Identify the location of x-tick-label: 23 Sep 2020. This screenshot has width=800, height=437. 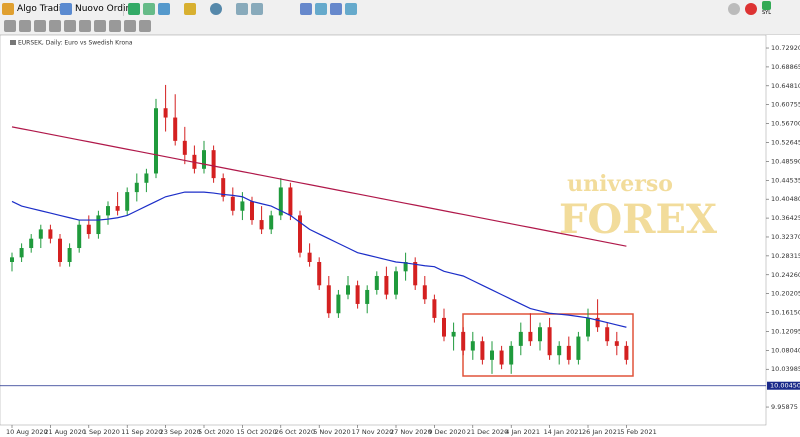
(180, 432).